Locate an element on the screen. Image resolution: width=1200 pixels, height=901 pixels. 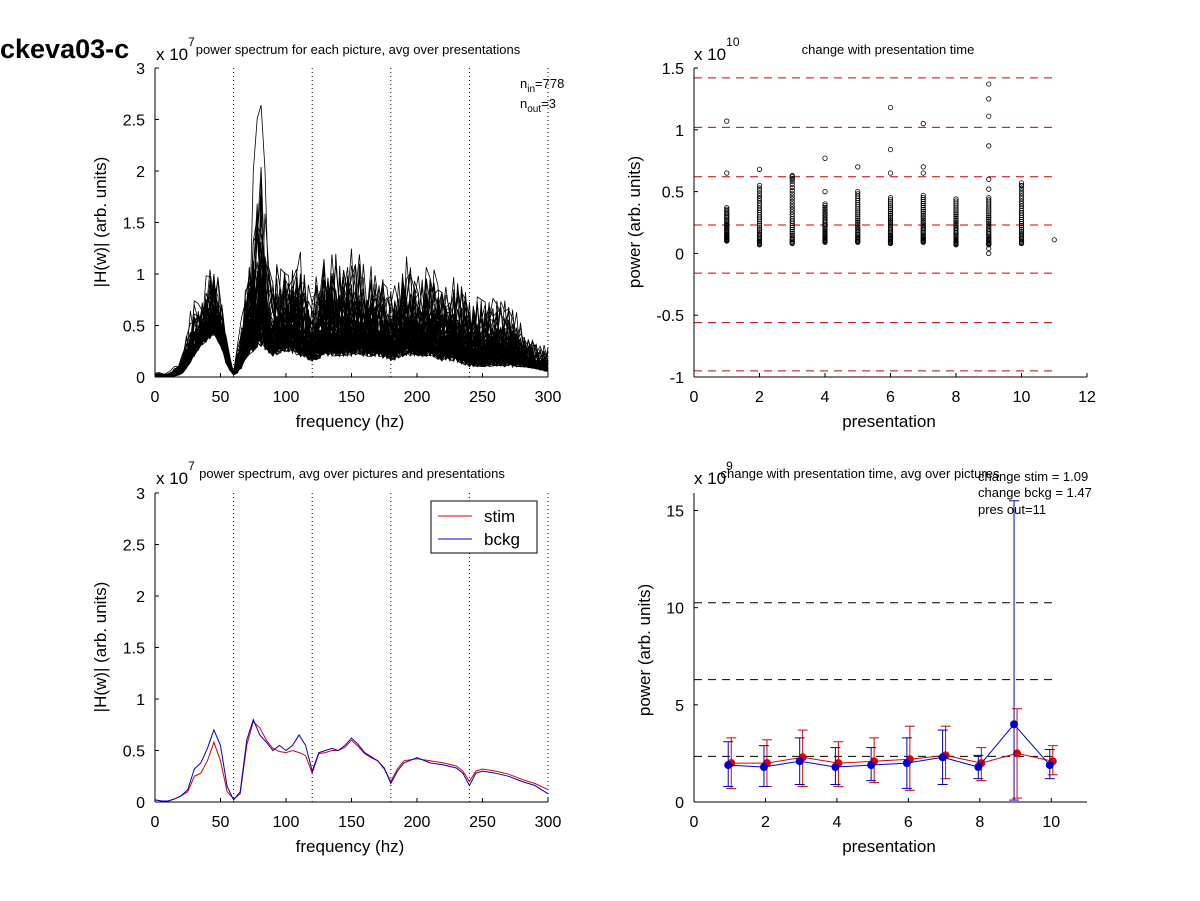
data-point-stim is located at coordinates (1017, 753).